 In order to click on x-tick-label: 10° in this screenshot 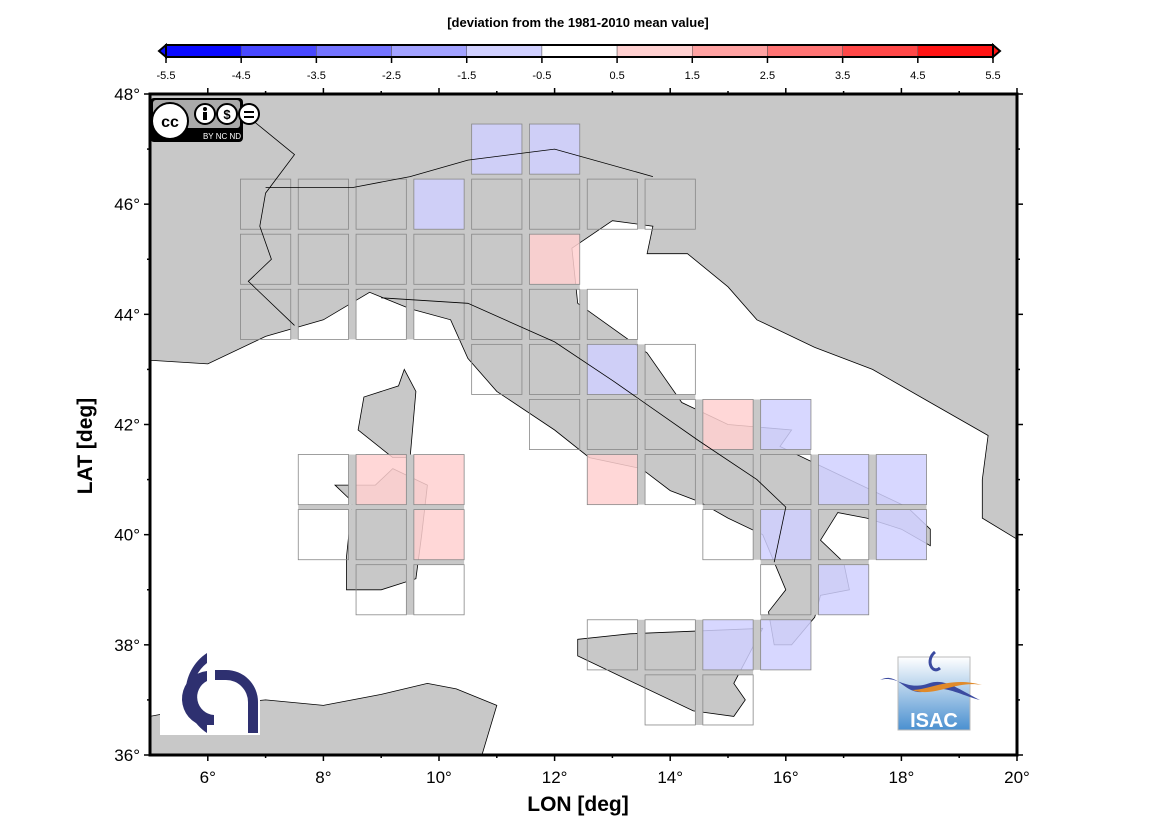, I will do `click(439, 777)`.